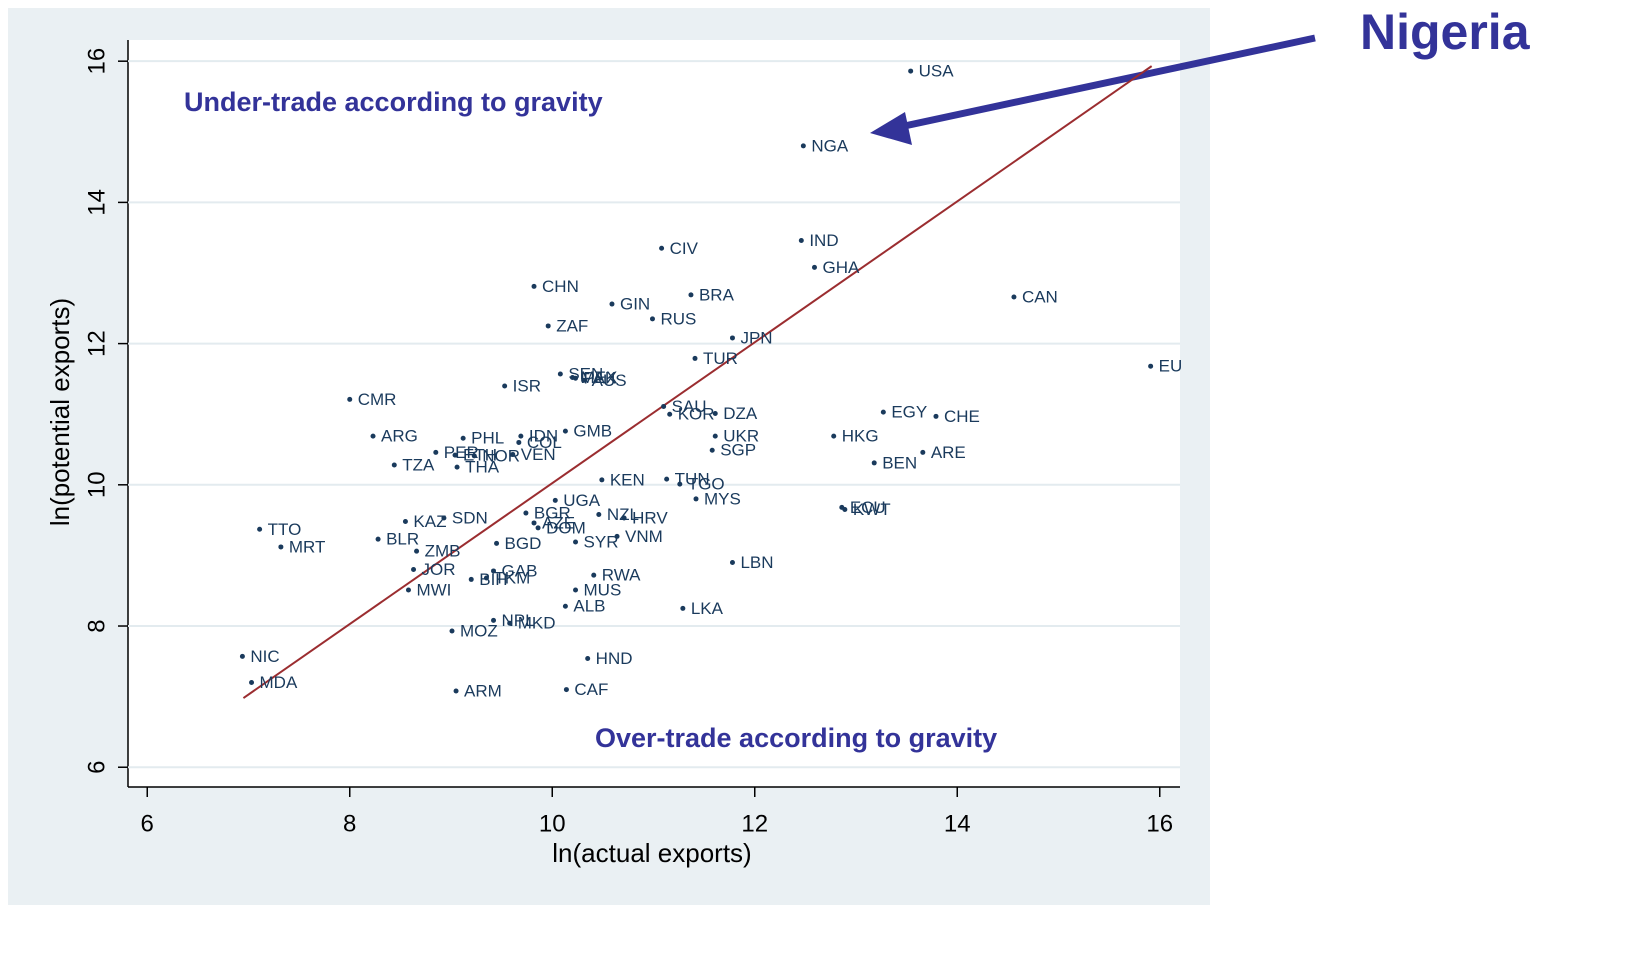 The image size is (1649, 957). I want to click on point-label: ISR, so click(527, 385).